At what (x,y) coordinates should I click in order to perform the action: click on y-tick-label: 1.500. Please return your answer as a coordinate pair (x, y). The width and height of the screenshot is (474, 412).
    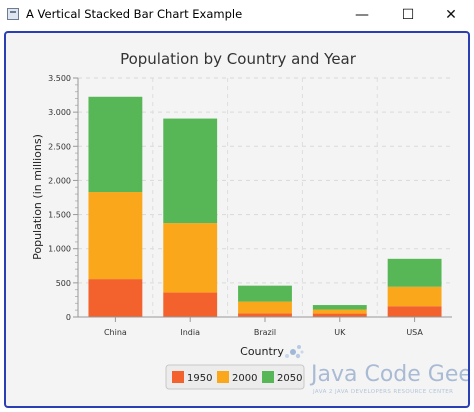
    Looking at the image, I should click on (59, 215).